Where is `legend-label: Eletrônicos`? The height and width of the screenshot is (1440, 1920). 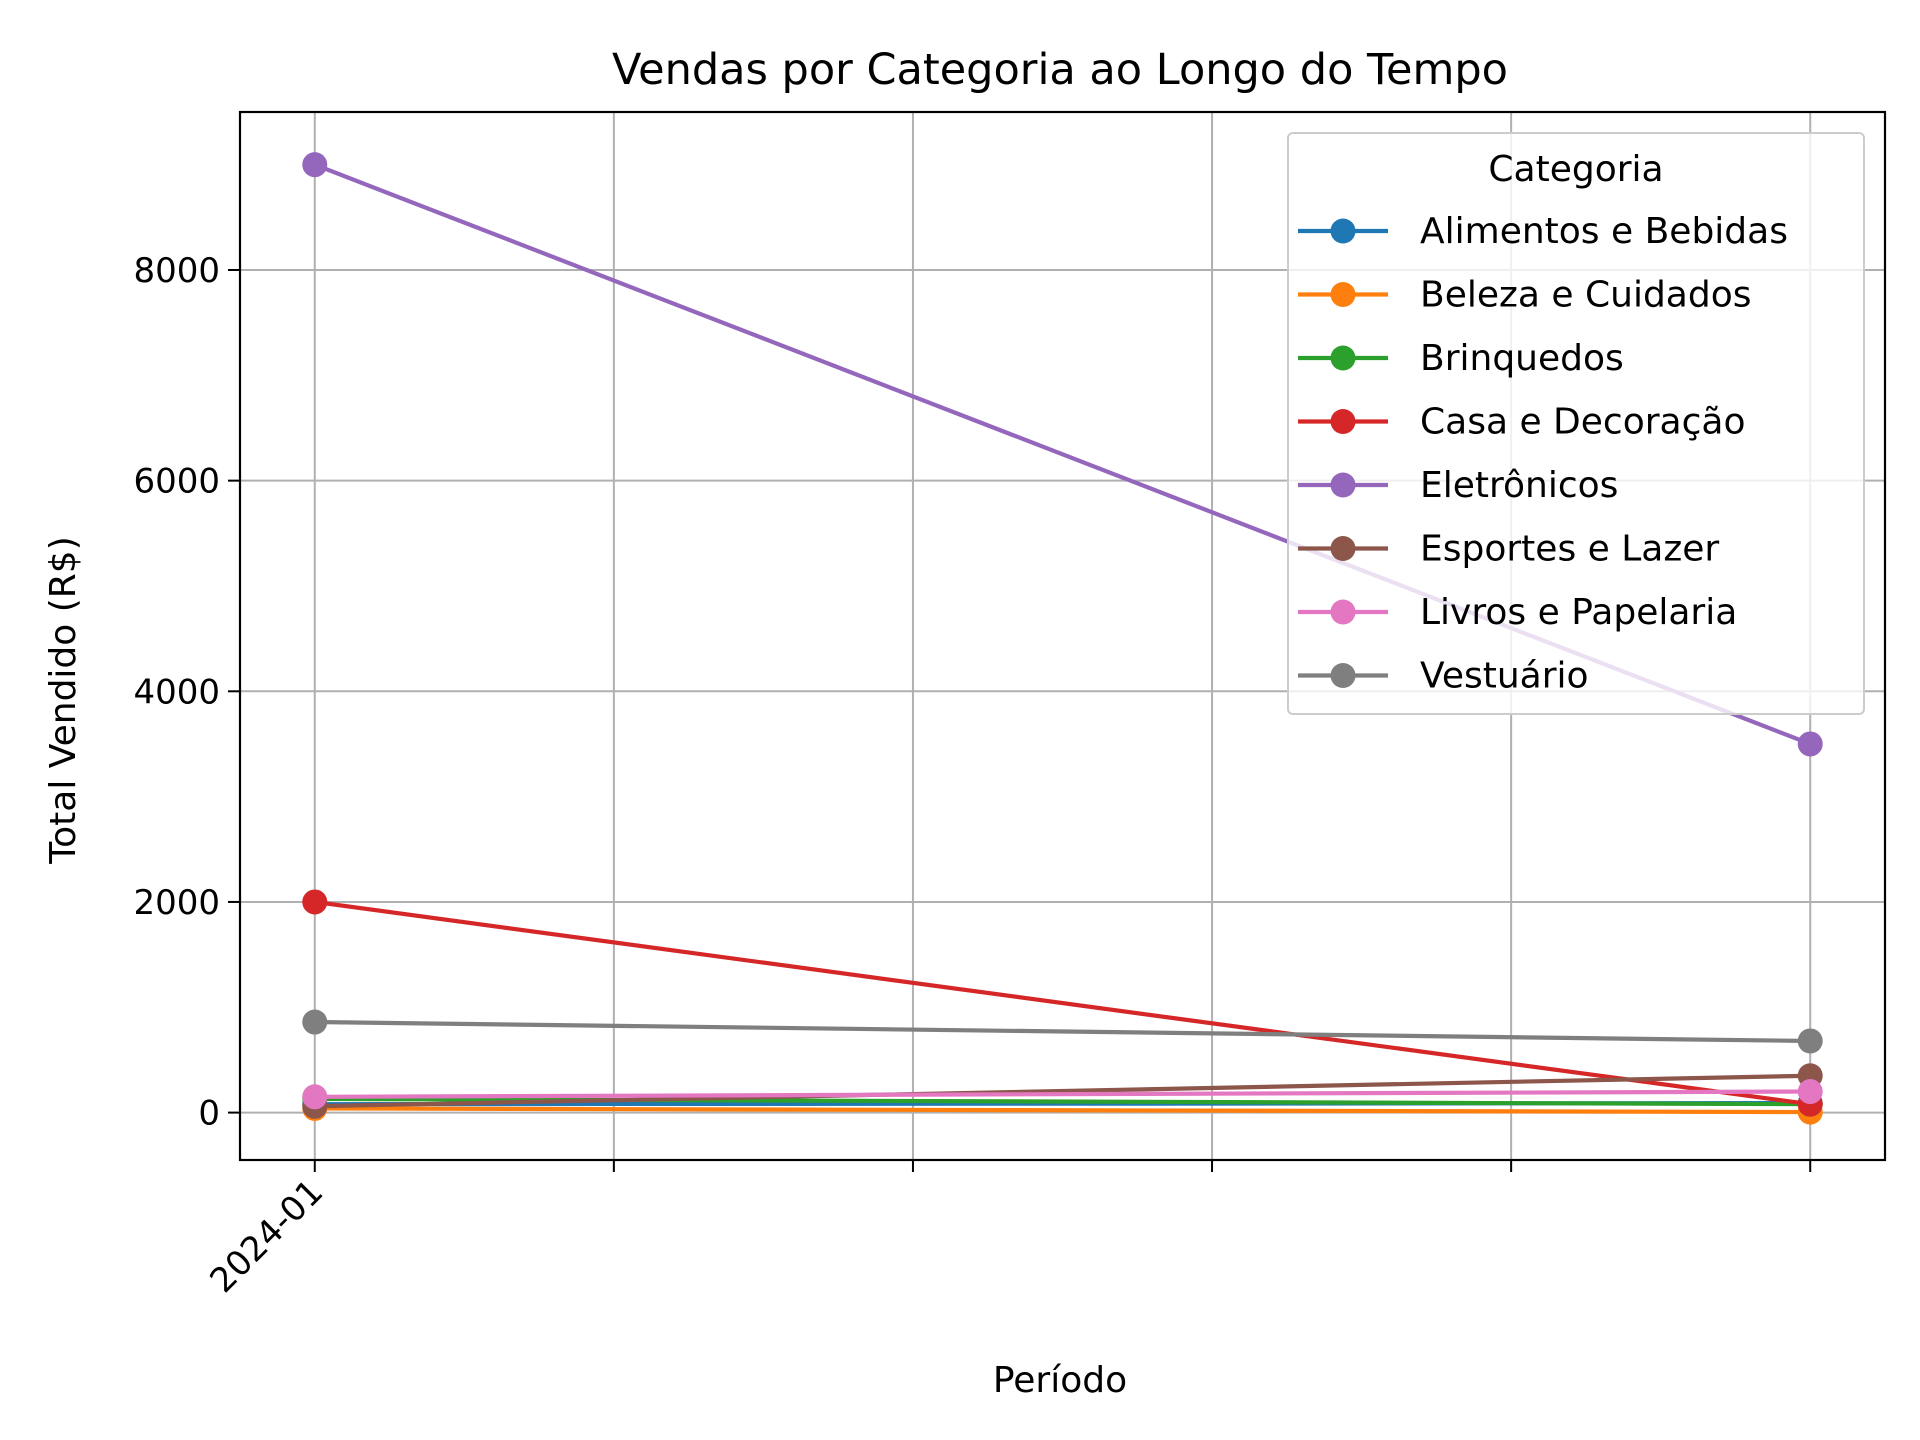
legend-label: Eletrônicos is located at coordinates (1519, 485).